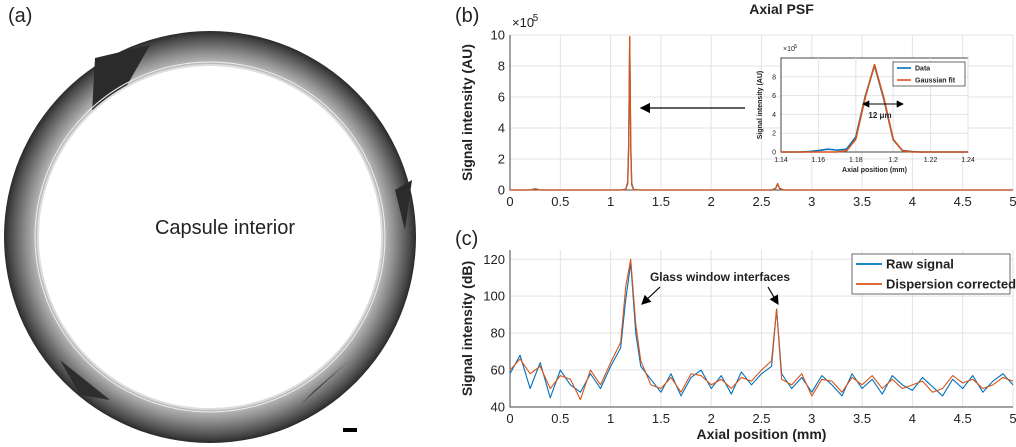 Image resolution: width=1016 pixels, height=447 pixels. Describe the element at coordinates (498, 333) in the screenshot. I see `y-tick-label: 80` at that location.